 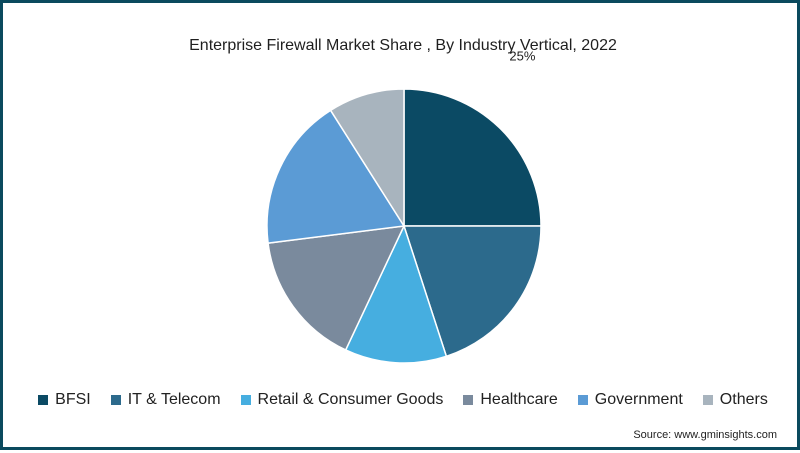 I want to click on legend-item-it-telecom: IT & Telecom, so click(x=165, y=400).